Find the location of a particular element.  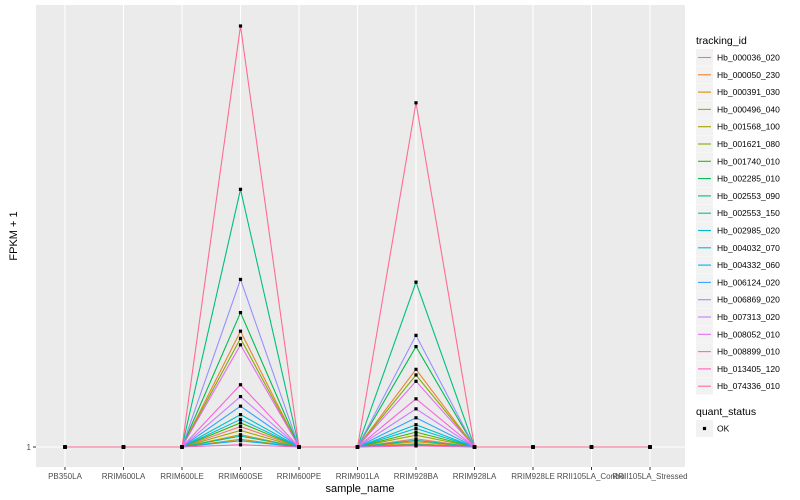

x-tick-label: RRIM928LE is located at coordinates (533, 476).